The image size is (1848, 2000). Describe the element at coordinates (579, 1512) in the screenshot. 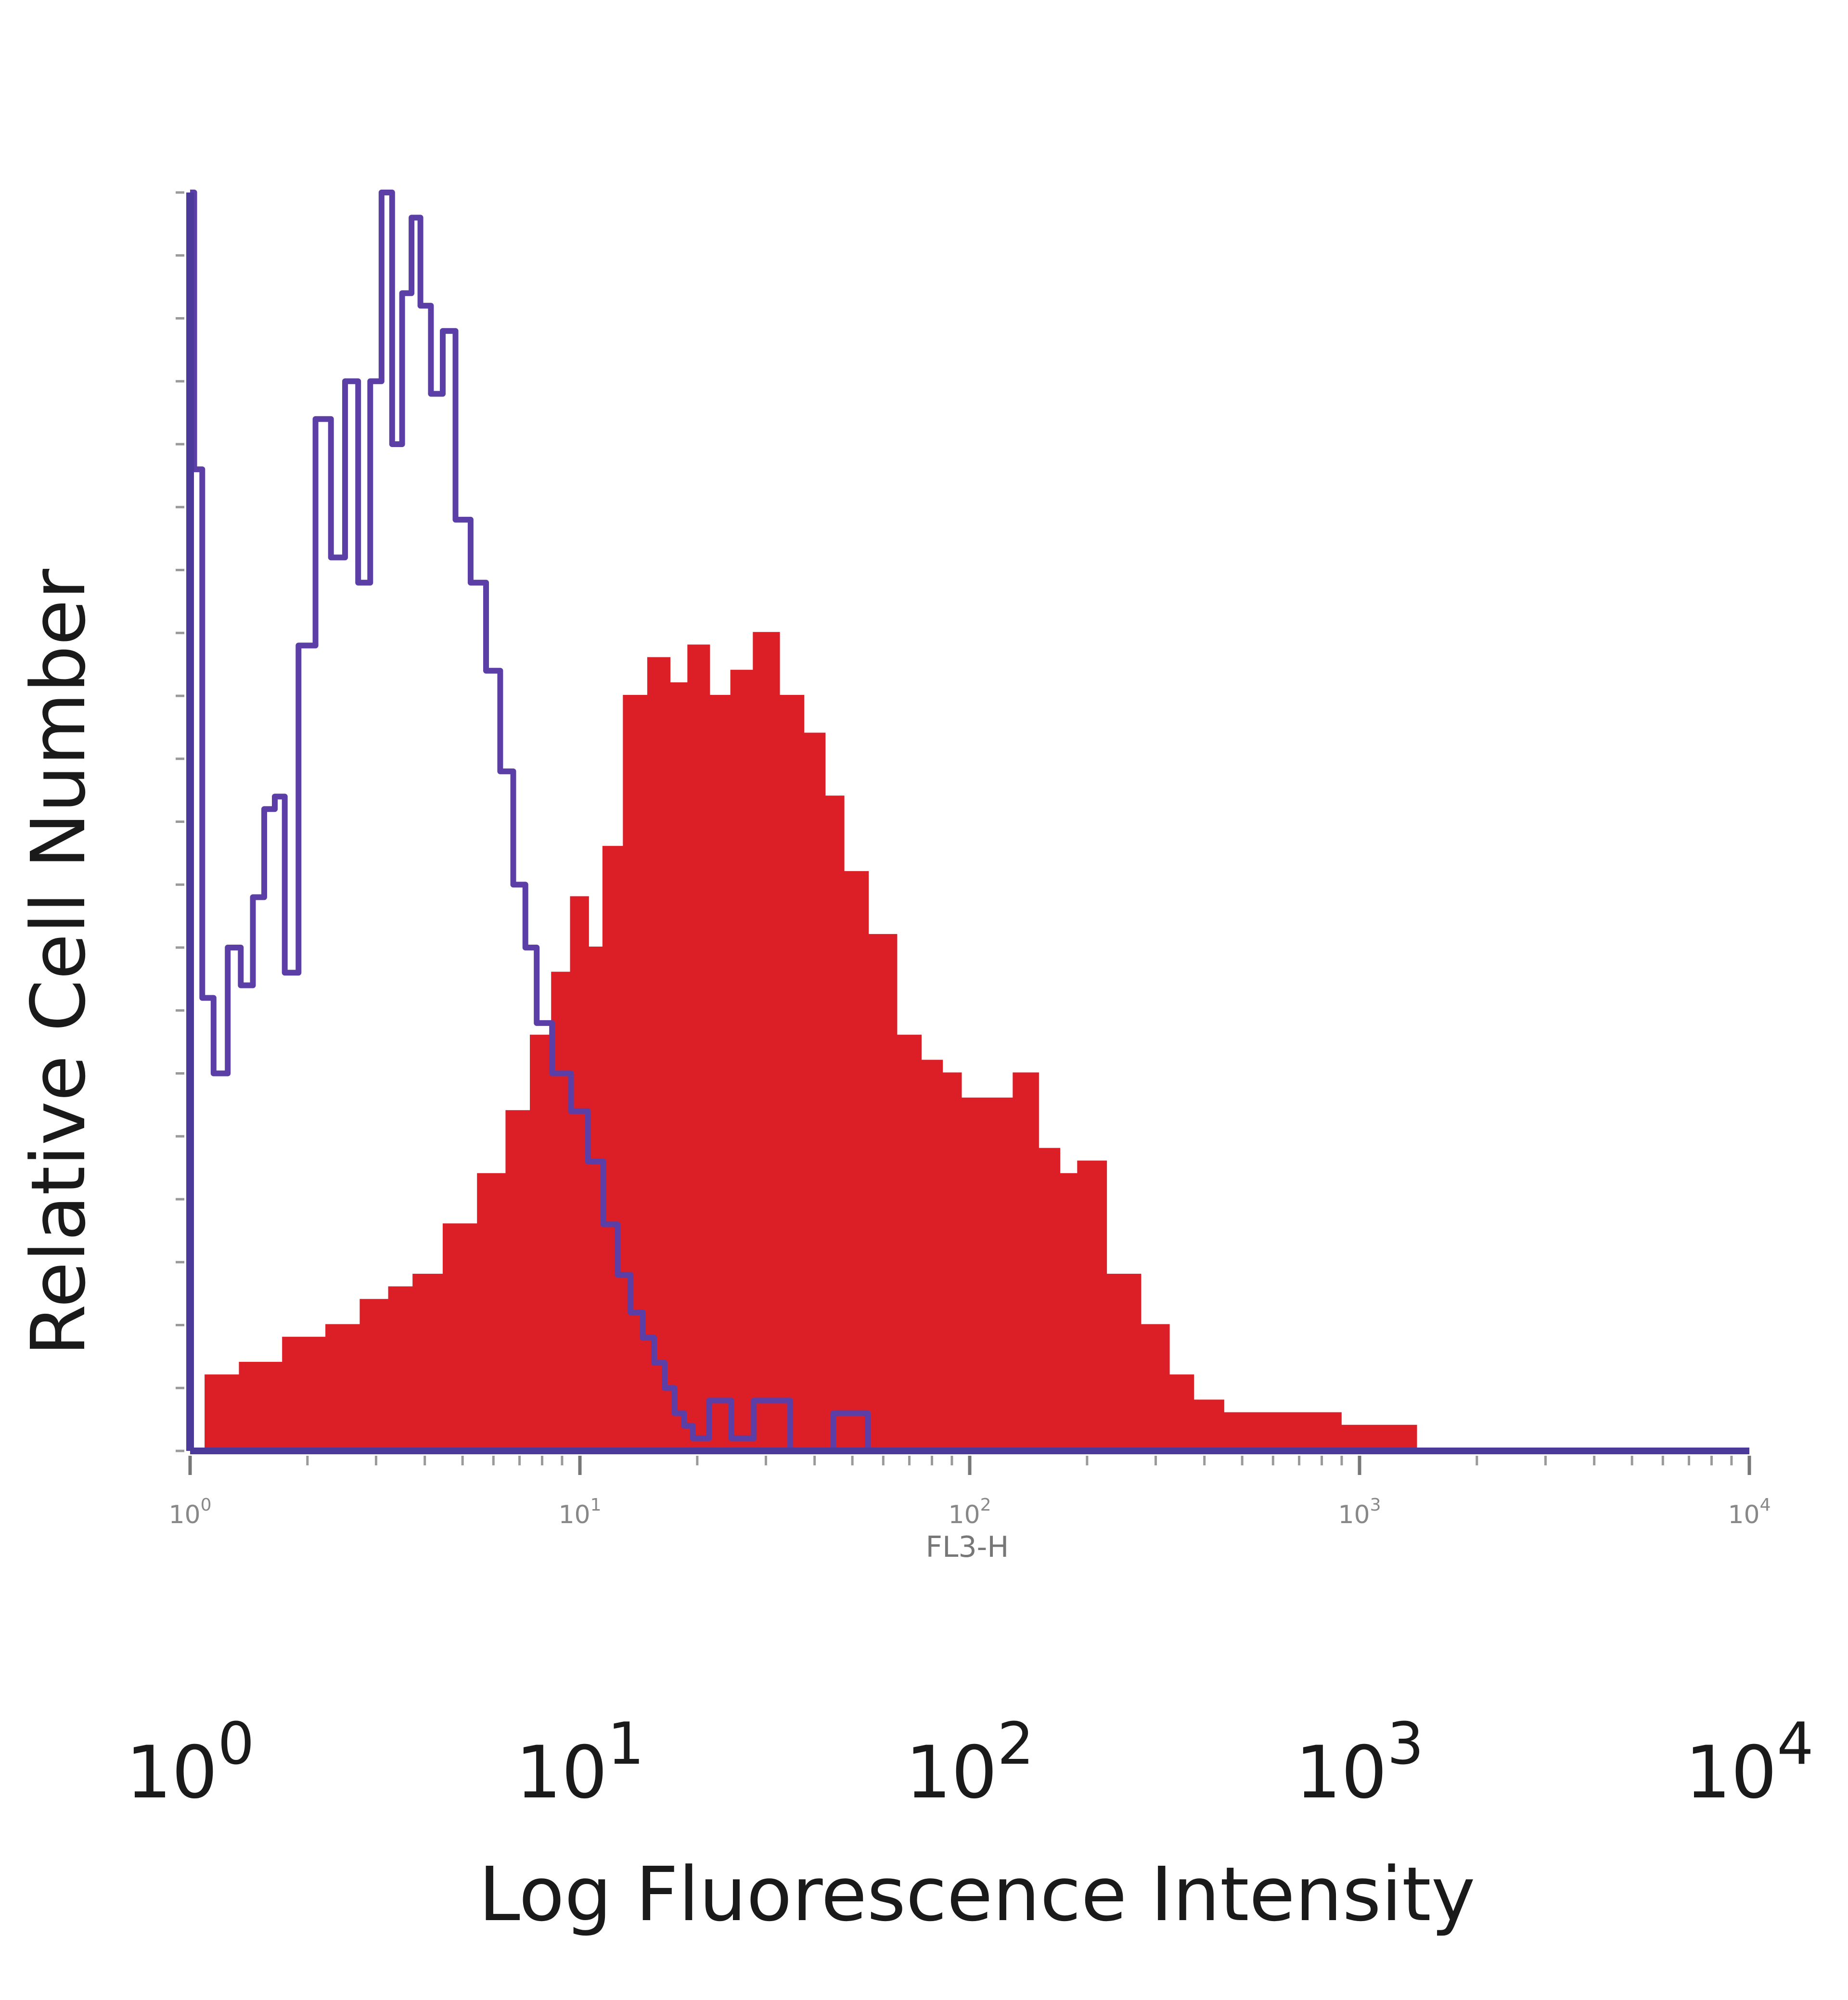

I see `inner-x-tick-label: 10¹` at that location.